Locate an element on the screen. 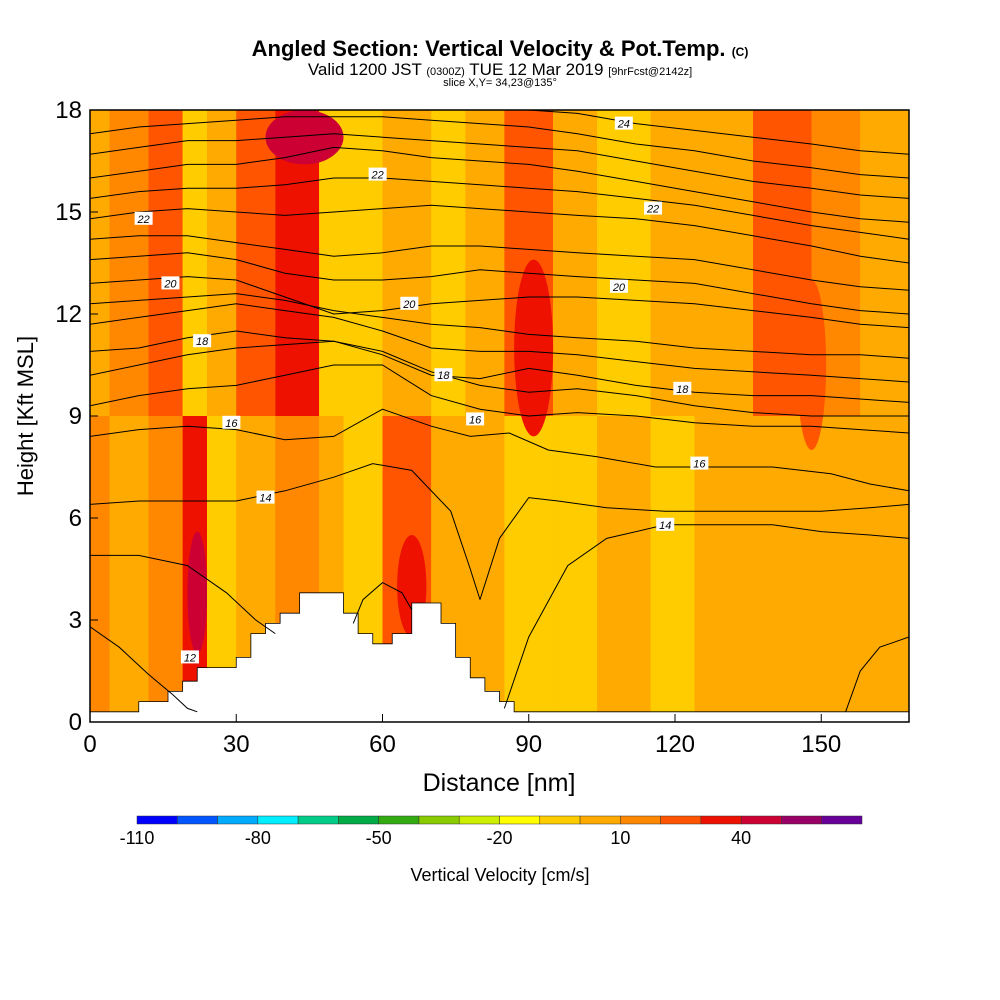  contour-label-text: 18 is located at coordinates (443, 376).